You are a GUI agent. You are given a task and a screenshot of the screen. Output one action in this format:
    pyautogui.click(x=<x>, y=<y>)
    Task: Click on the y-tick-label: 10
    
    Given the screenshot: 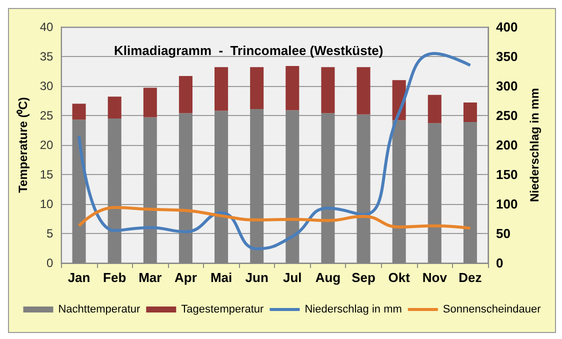 What is the action you would take?
    pyautogui.click(x=47, y=204)
    